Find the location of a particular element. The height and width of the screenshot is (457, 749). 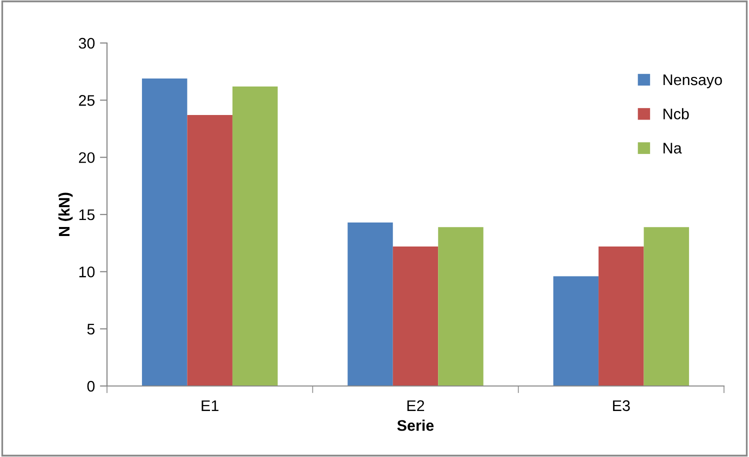

y-tick-label: 25 is located at coordinates (86, 100).